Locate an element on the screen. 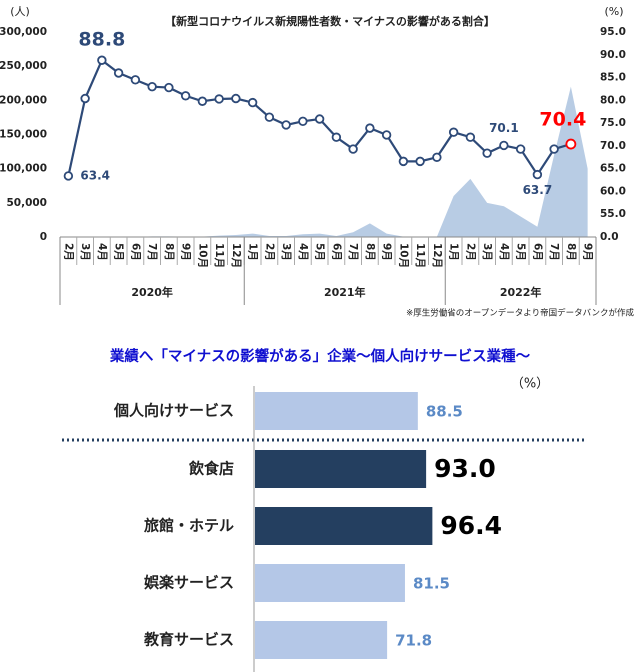 This screenshot has width=638, height=672. y2-unit: (%) is located at coordinates (613, 11).